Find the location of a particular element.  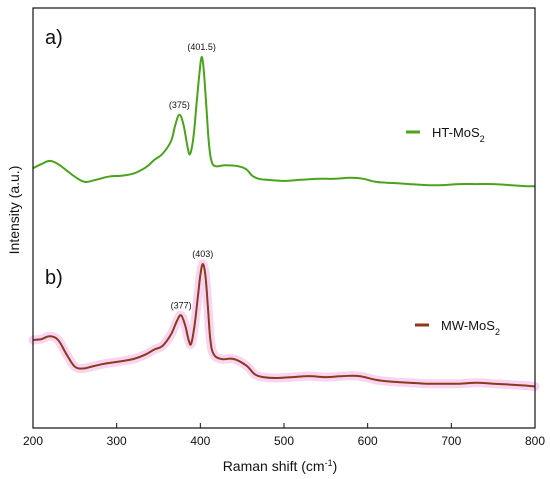

peak-label: (377) is located at coordinates (181, 305).